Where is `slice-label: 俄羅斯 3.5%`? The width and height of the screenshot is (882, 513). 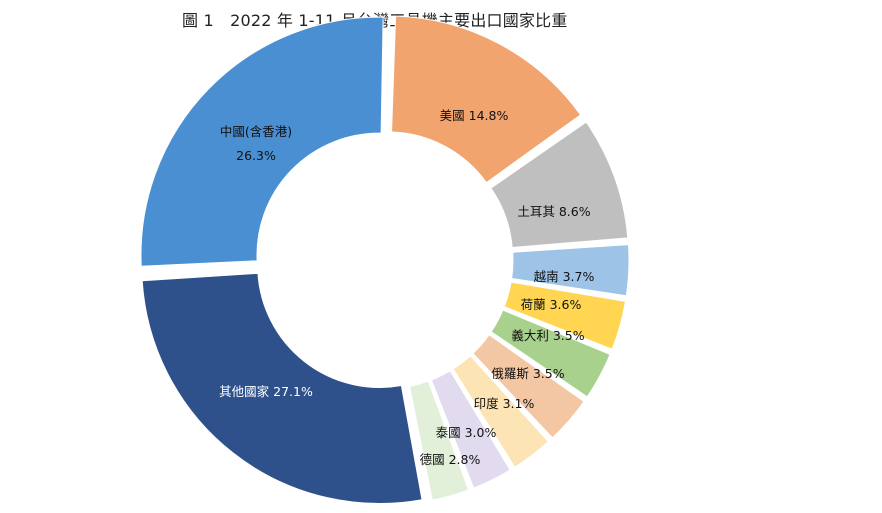
slice-label: 俄羅斯 3.5% is located at coordinates (527, 373).